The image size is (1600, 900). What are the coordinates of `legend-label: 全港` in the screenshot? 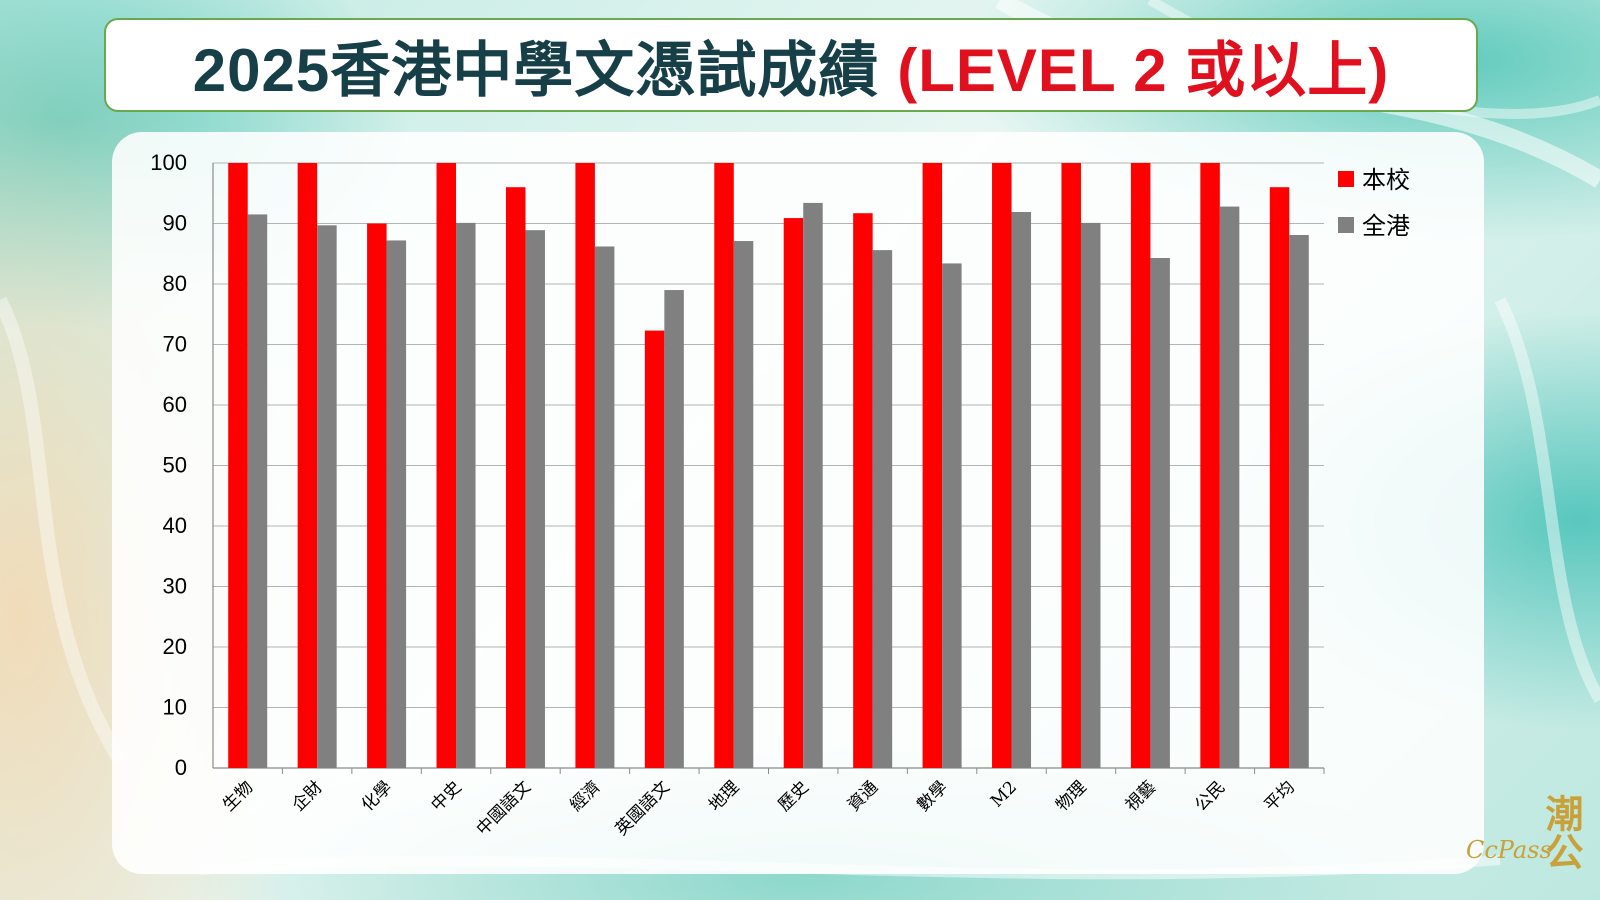 It's located at (1386, 226).